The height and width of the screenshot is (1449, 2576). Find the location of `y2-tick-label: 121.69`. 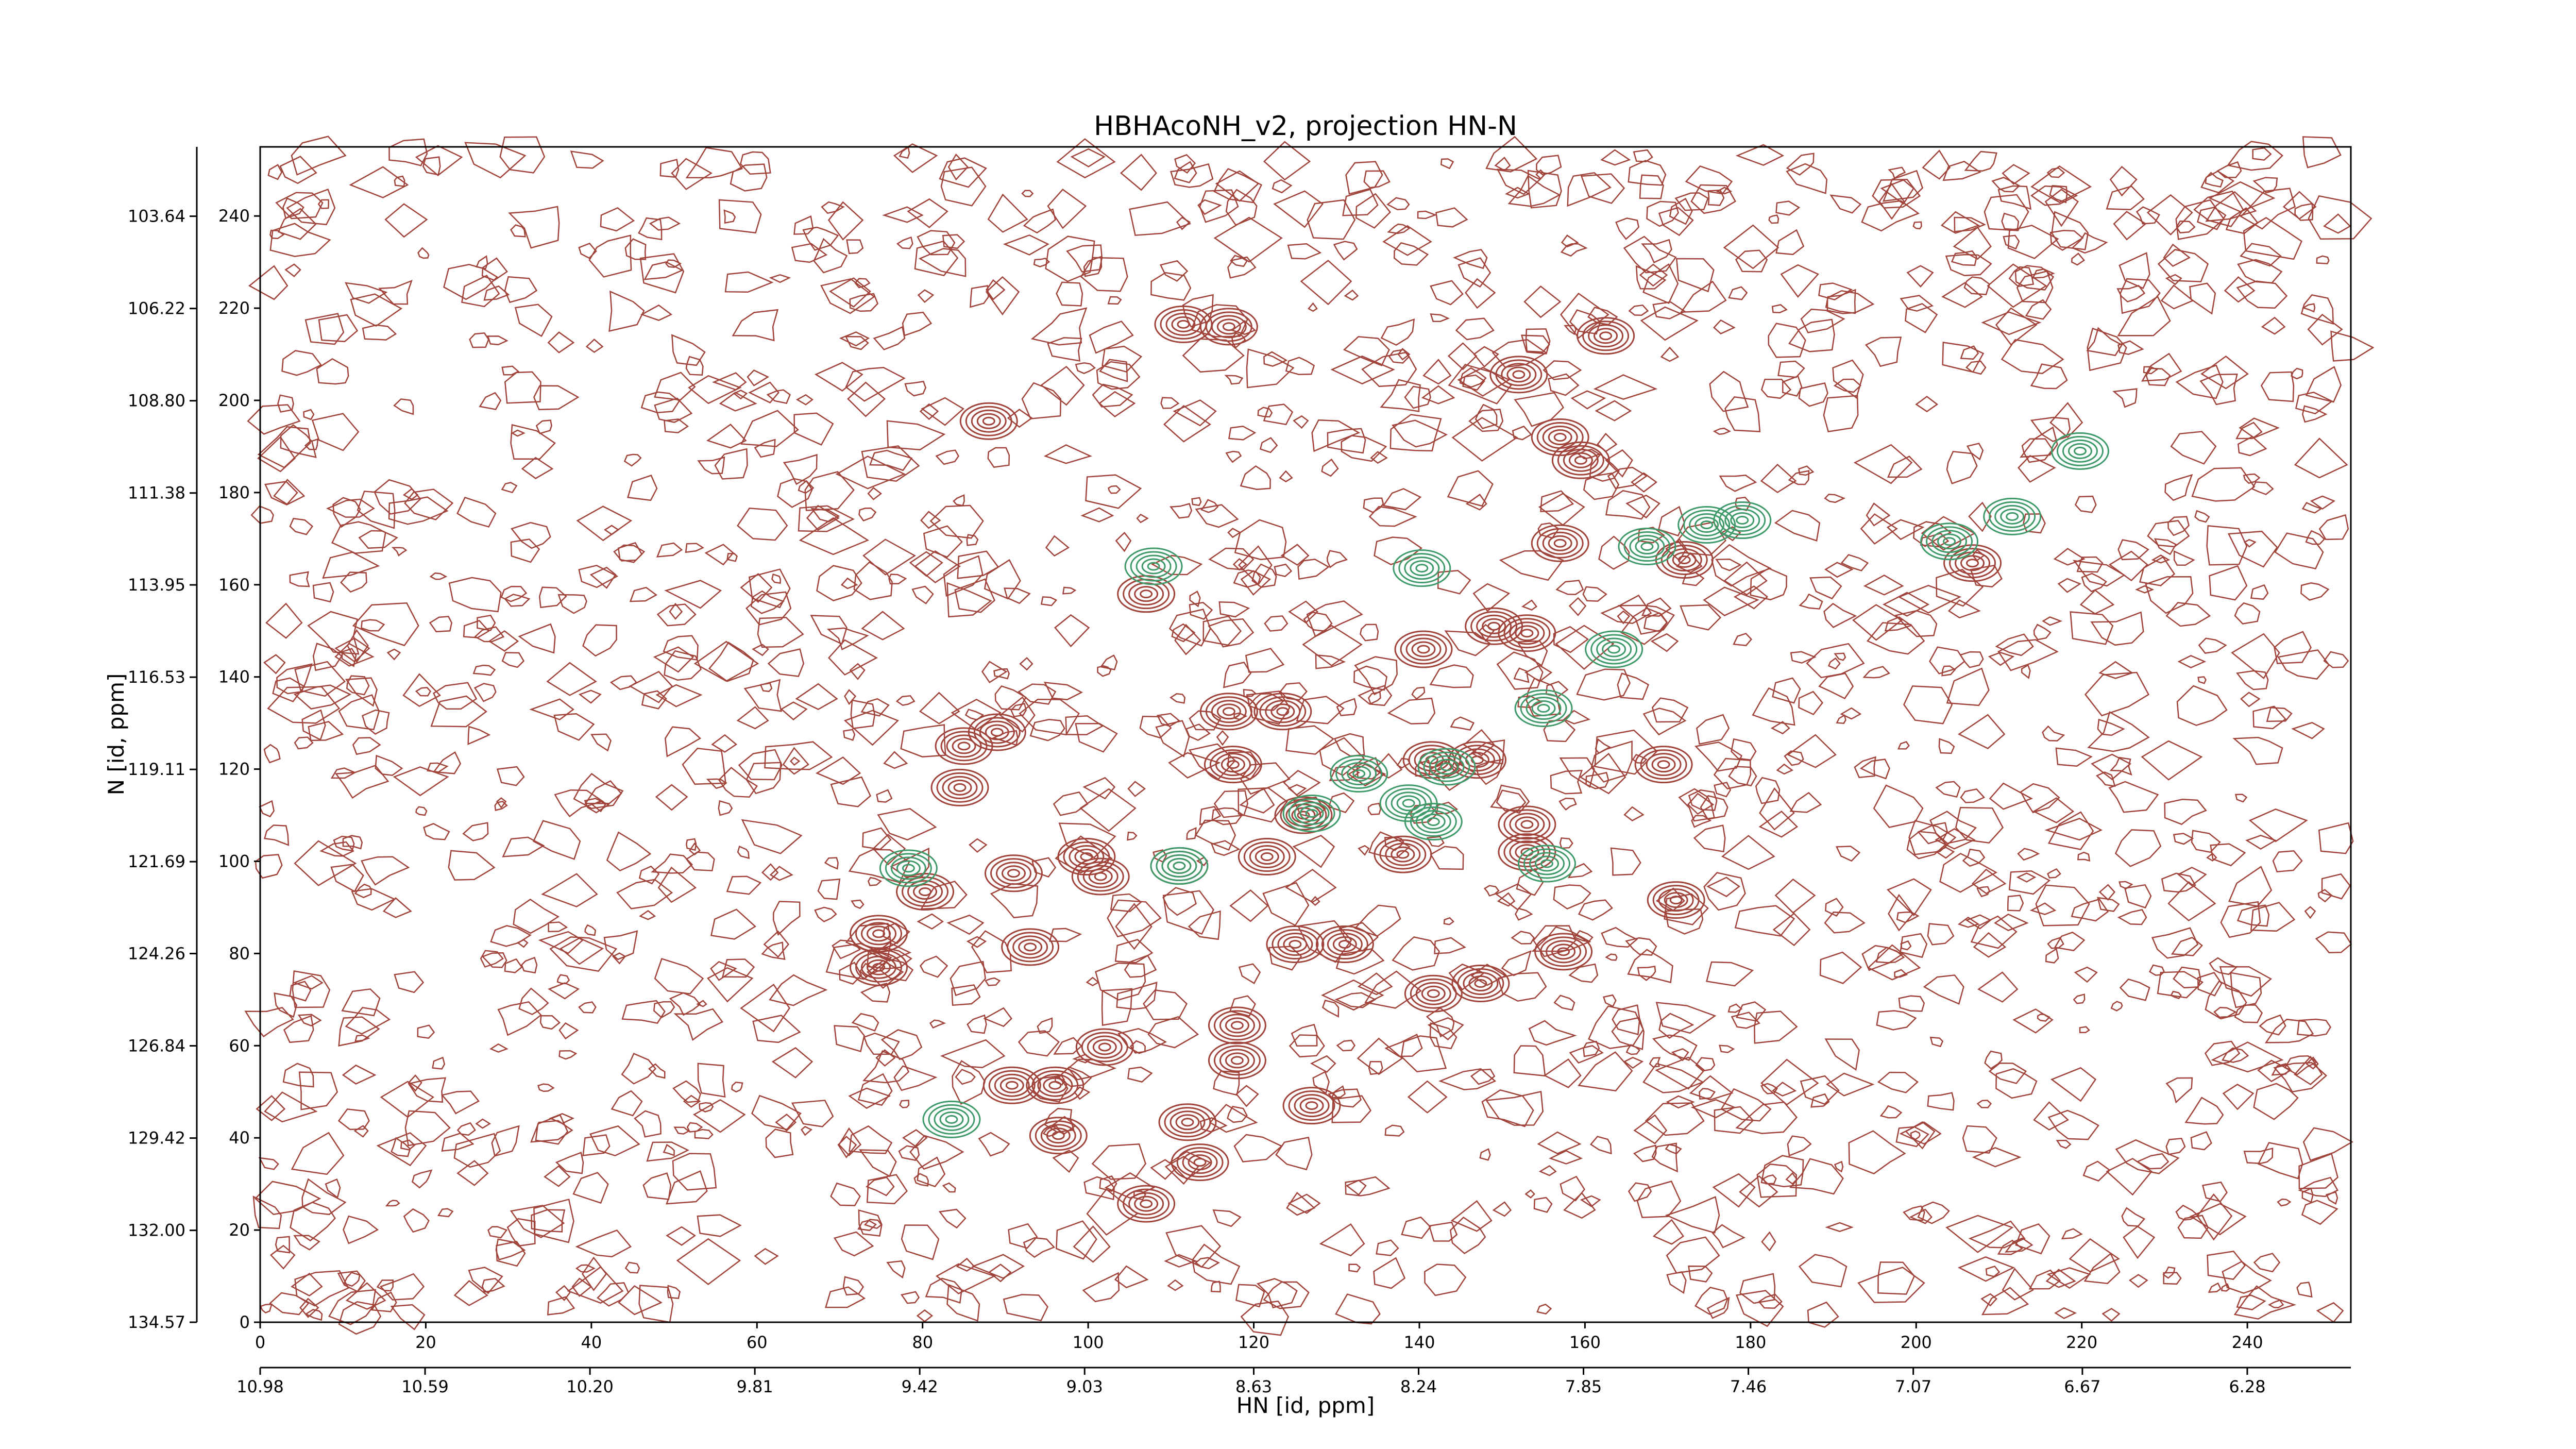

y2-tick-label: 121.69 is located at coordinates (156, 861).